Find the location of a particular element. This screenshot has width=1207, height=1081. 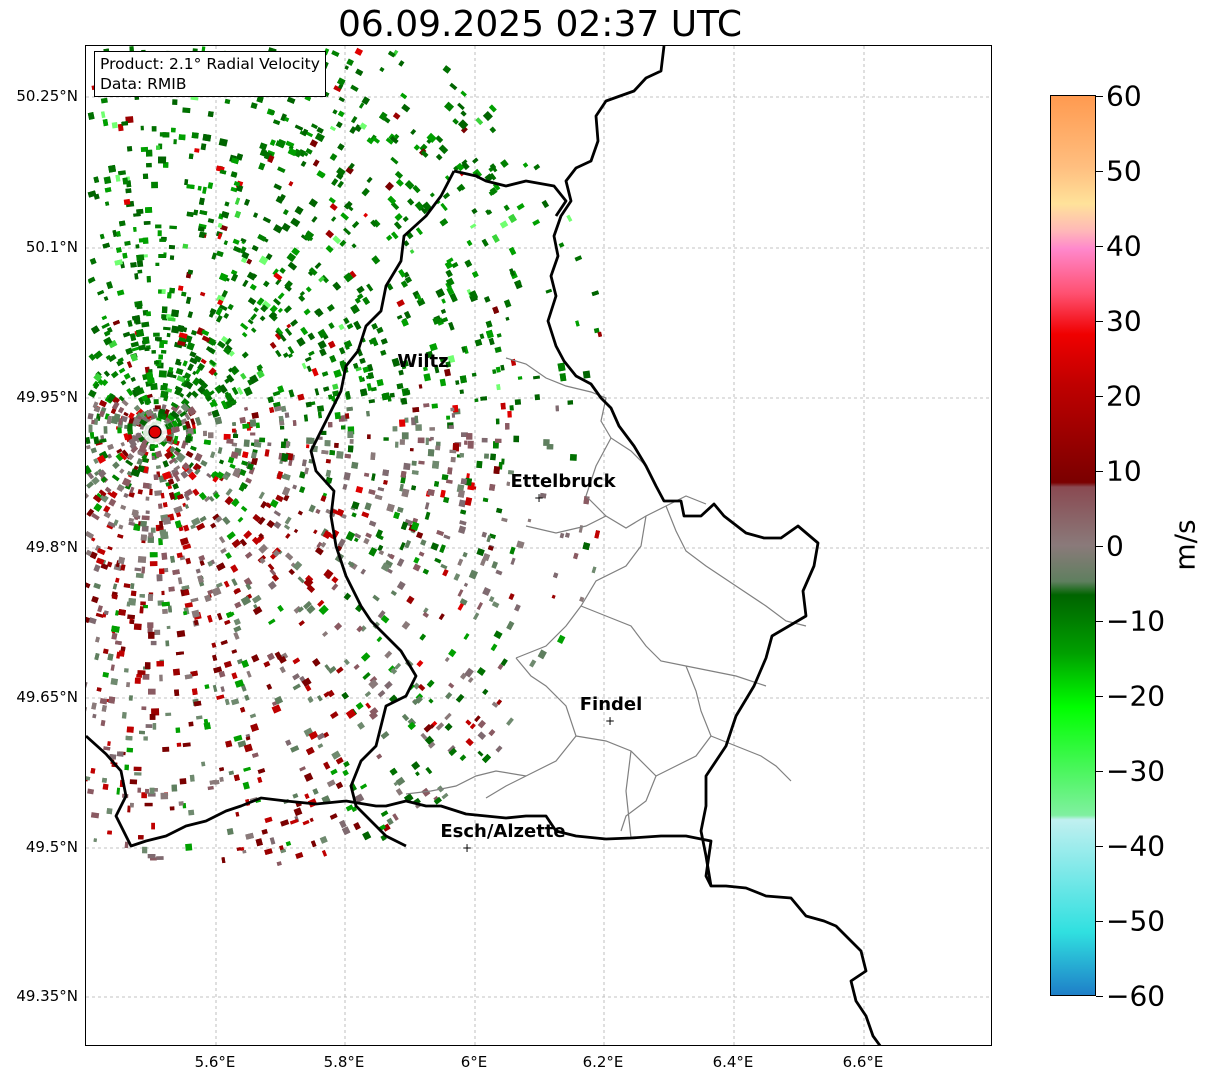

city-marker-esch-alzette: + is located at coordinates (467, 848).